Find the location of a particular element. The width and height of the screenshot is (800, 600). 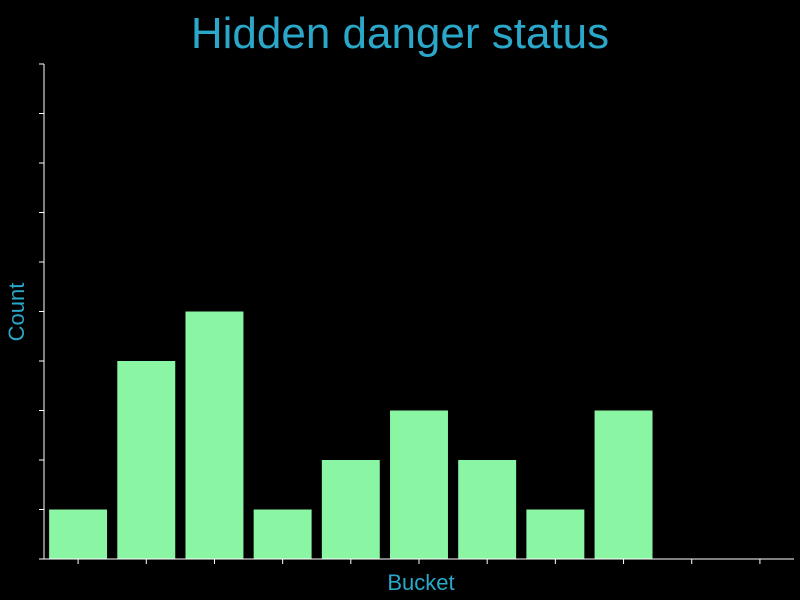

chart-title: Hidden danger status is located at coordinates (400, 33).